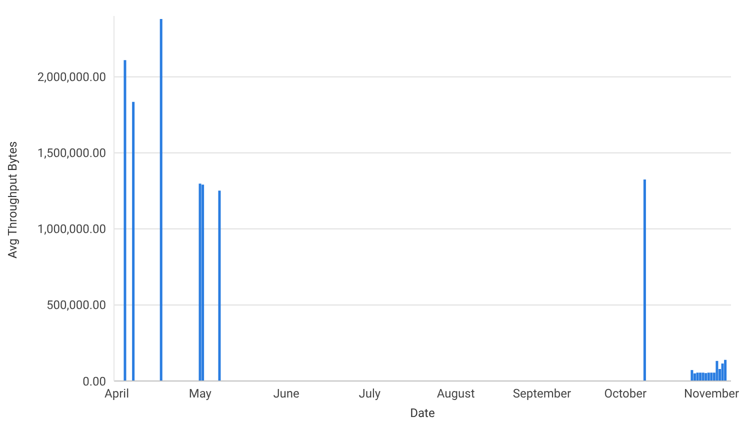 The image size is (745, 429). I want to click on x-tick-label: July, so click(369, 393).